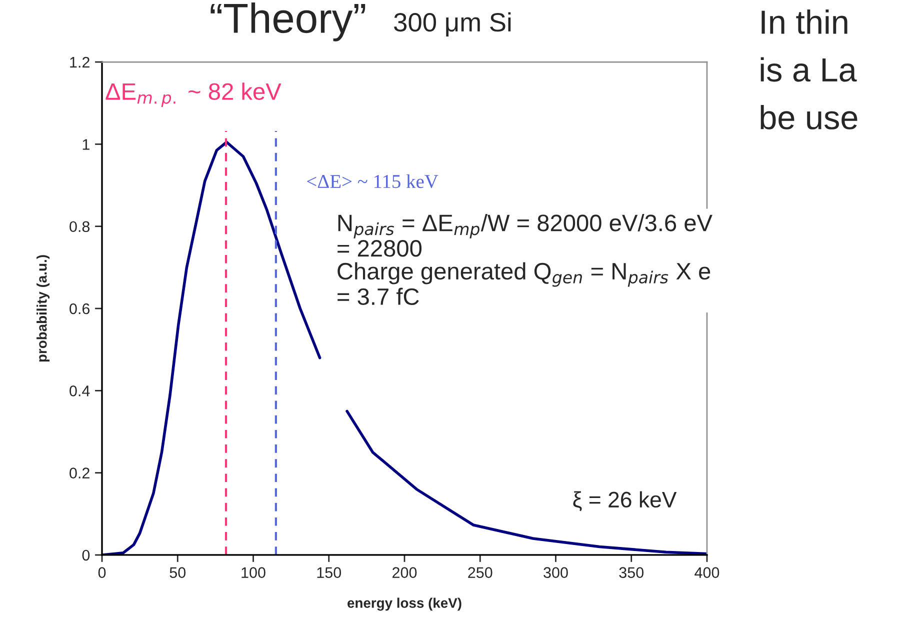 Image resolution: width=914 pixels, height=636 pixels. What do you see at coordinates (80, 473) in the screenshot?
I see `y-tick-label: 0.2` at bounding box center [80, 473].